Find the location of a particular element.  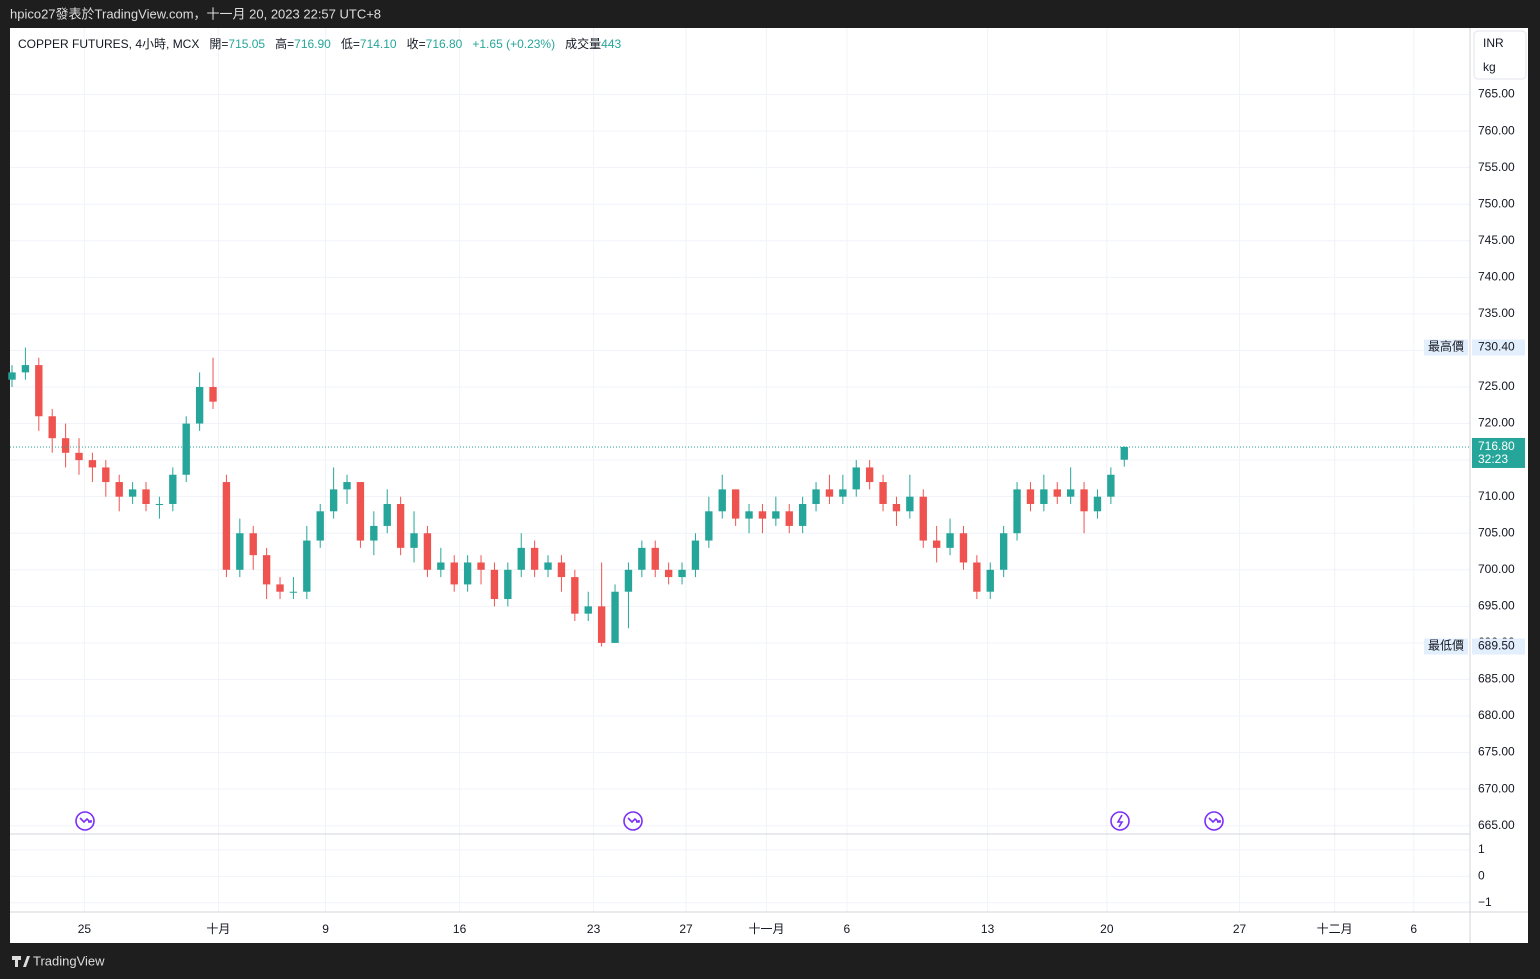

last-price-box is located at coordinates (1498, 452).